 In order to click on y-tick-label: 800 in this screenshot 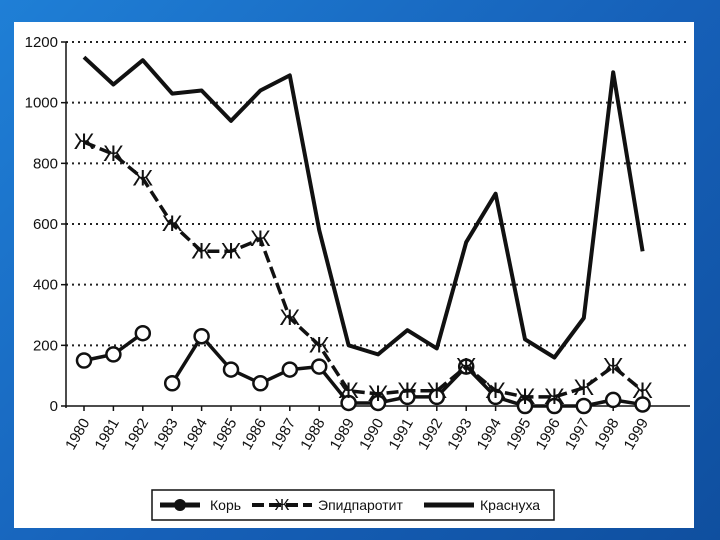, I will do `click(45, 163)`.